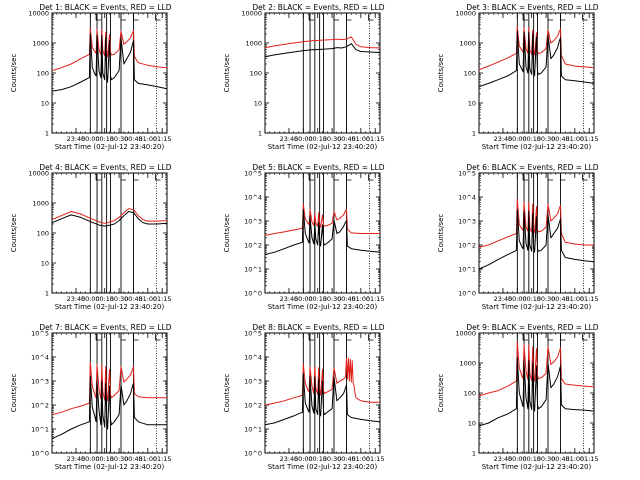 This screenshot has height=480, width=640. What do you see at coordinates (40, 382) in the screenshot?
I see `y-tick-label: 10^3` at bounding box center [40, 382].